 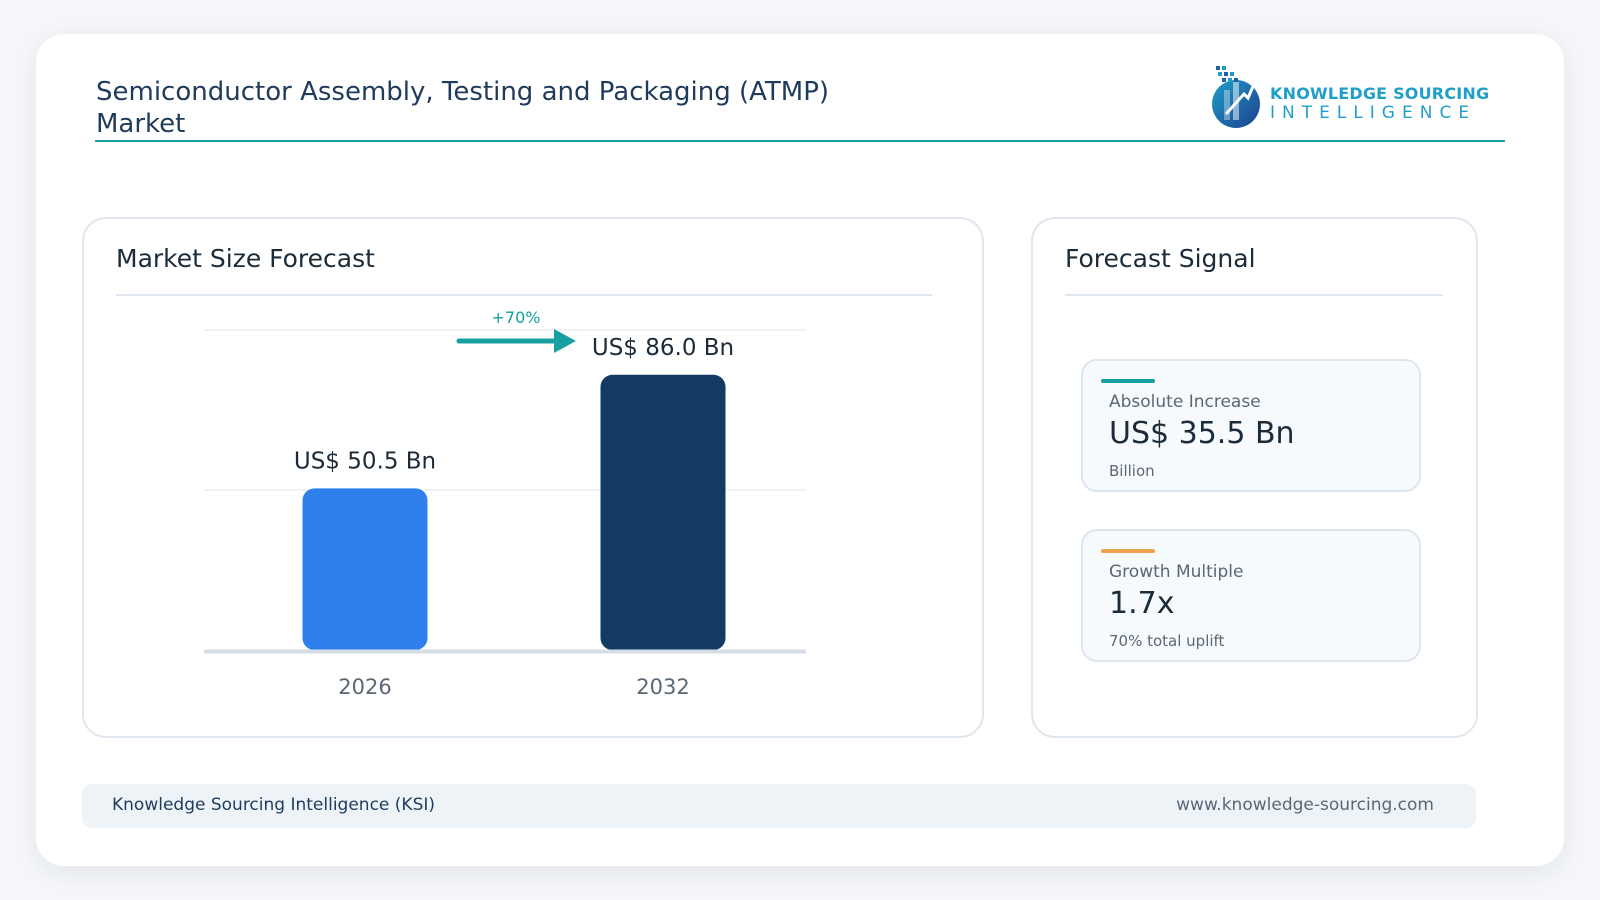 I want to click on footer-website-link: www.knowledge-sourcing.com, so click(x=1305, y=805).